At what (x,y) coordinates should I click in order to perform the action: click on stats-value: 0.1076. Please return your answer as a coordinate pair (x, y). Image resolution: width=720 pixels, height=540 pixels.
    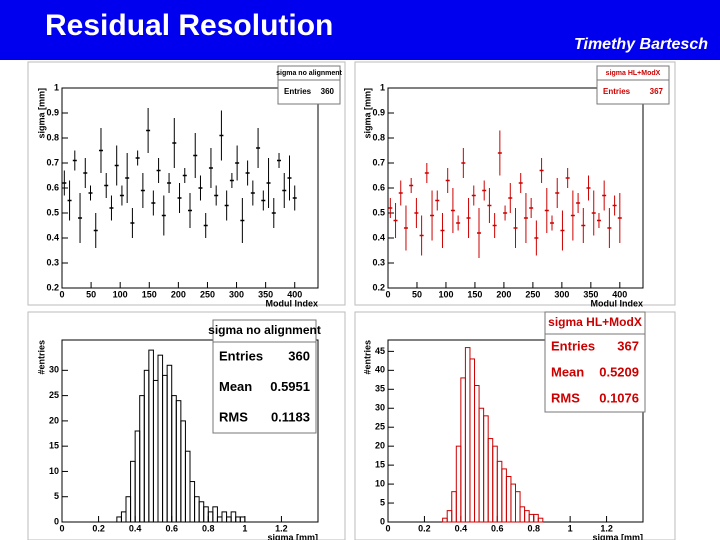
    Looking at the image, I should click on (619, 397).